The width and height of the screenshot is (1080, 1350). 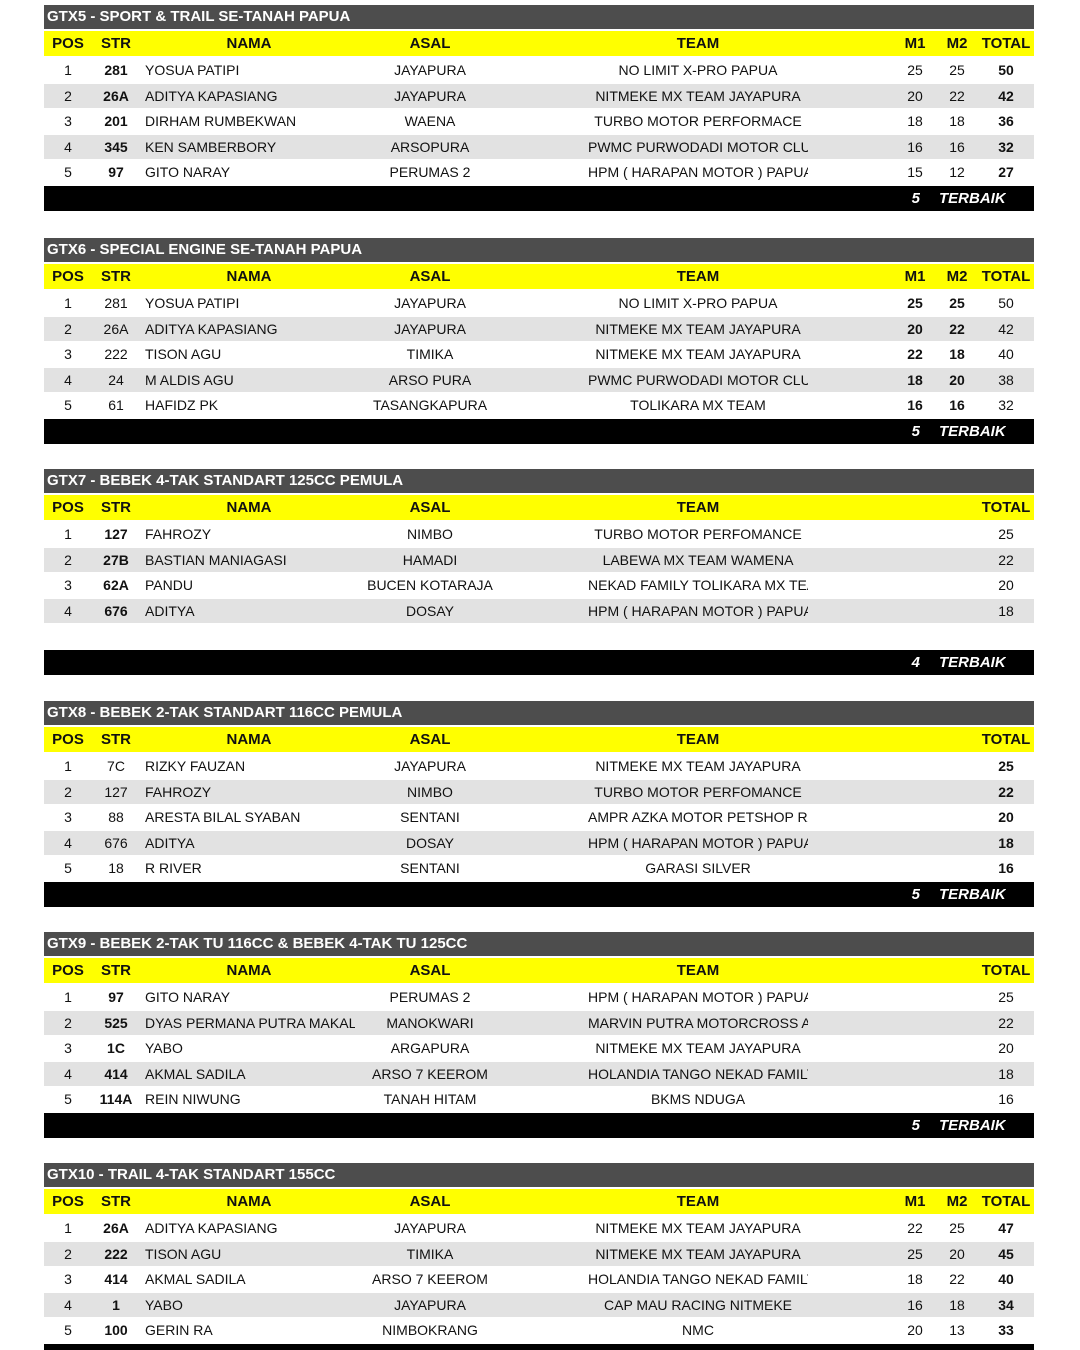 What do you see at coordinates (116, 868) in the screenshot?
I see `cell: 18` at bounding box center [116, 868].